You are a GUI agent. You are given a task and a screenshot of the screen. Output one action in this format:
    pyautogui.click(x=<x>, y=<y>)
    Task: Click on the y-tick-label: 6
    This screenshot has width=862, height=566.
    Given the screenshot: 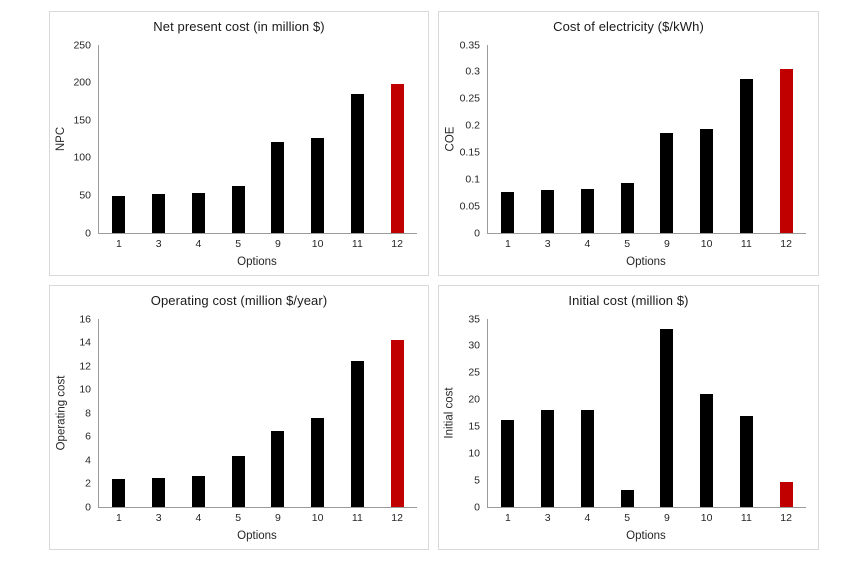 What is the action you would take?
    pyautogui.click(x=88, y=436)
    